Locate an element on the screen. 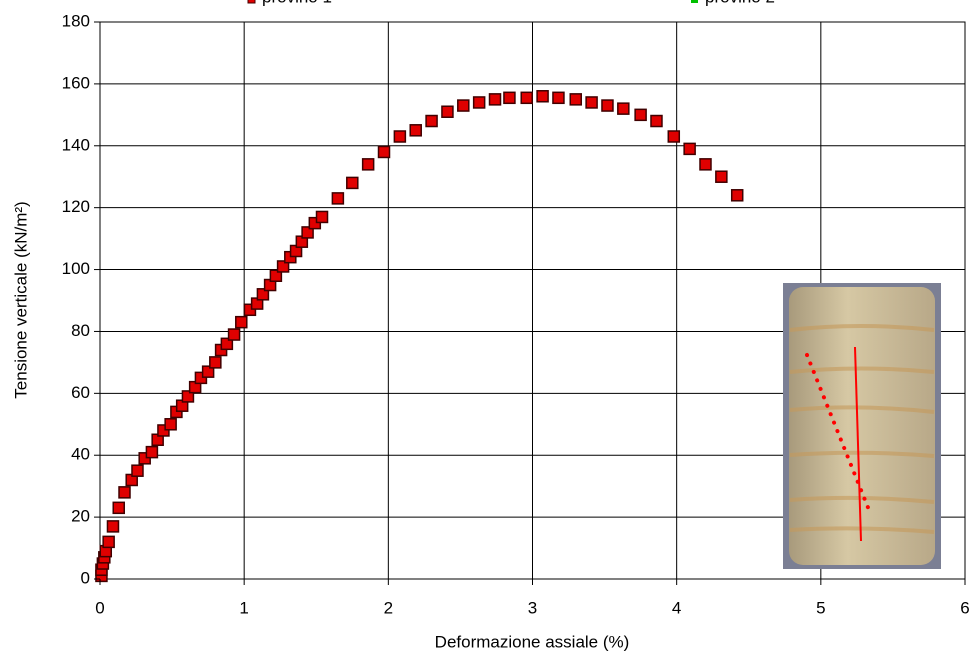 The width and height of the screenshot is (973, 657). legend-label: provino 2 is located at coordinates (740, 3).